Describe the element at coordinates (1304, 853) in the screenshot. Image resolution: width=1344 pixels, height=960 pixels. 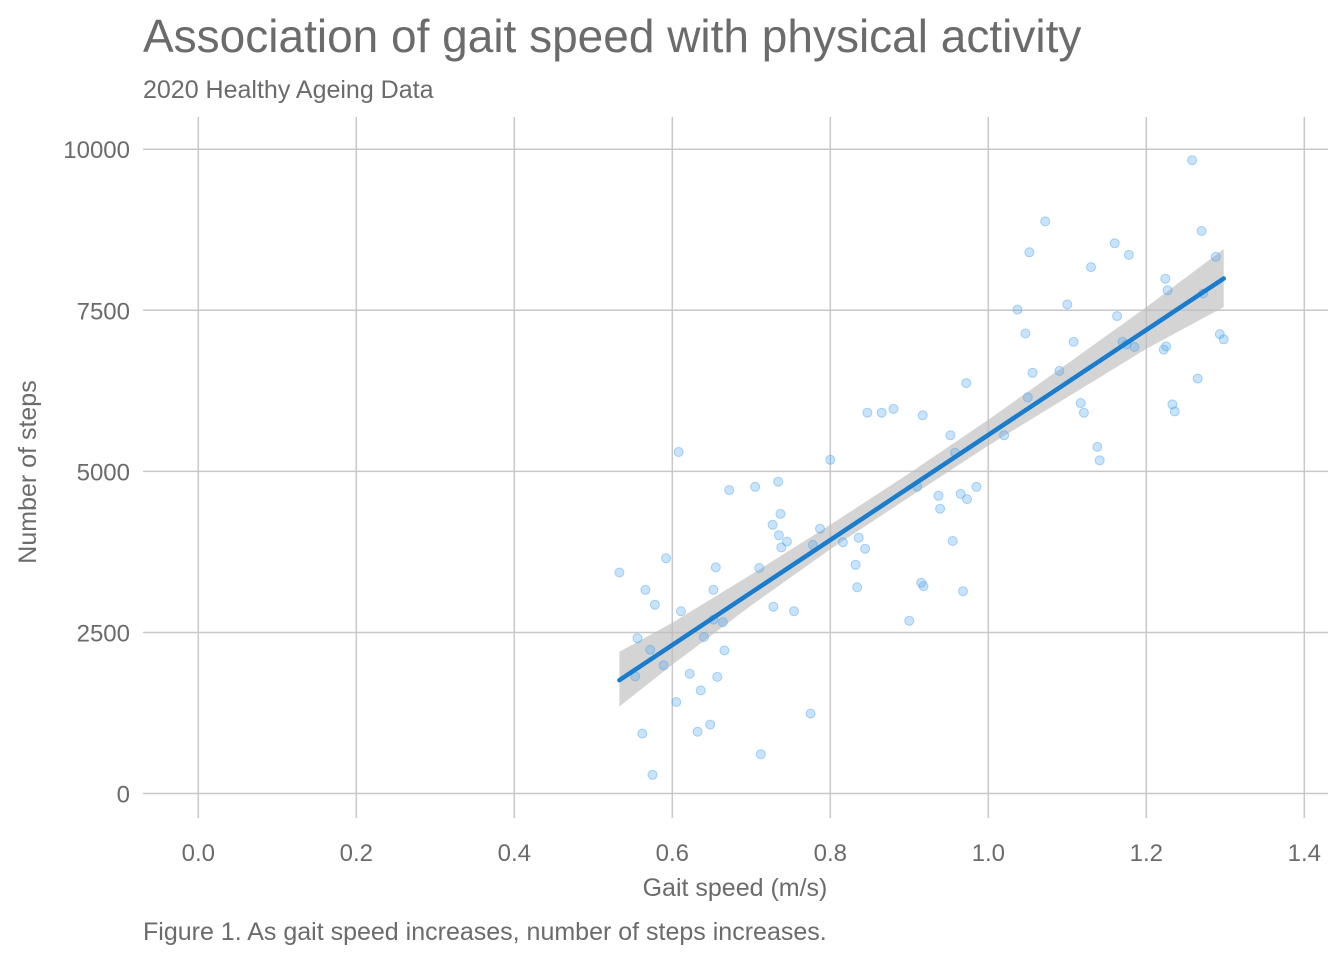
I see `x-tick-label: 1.4` at that location.